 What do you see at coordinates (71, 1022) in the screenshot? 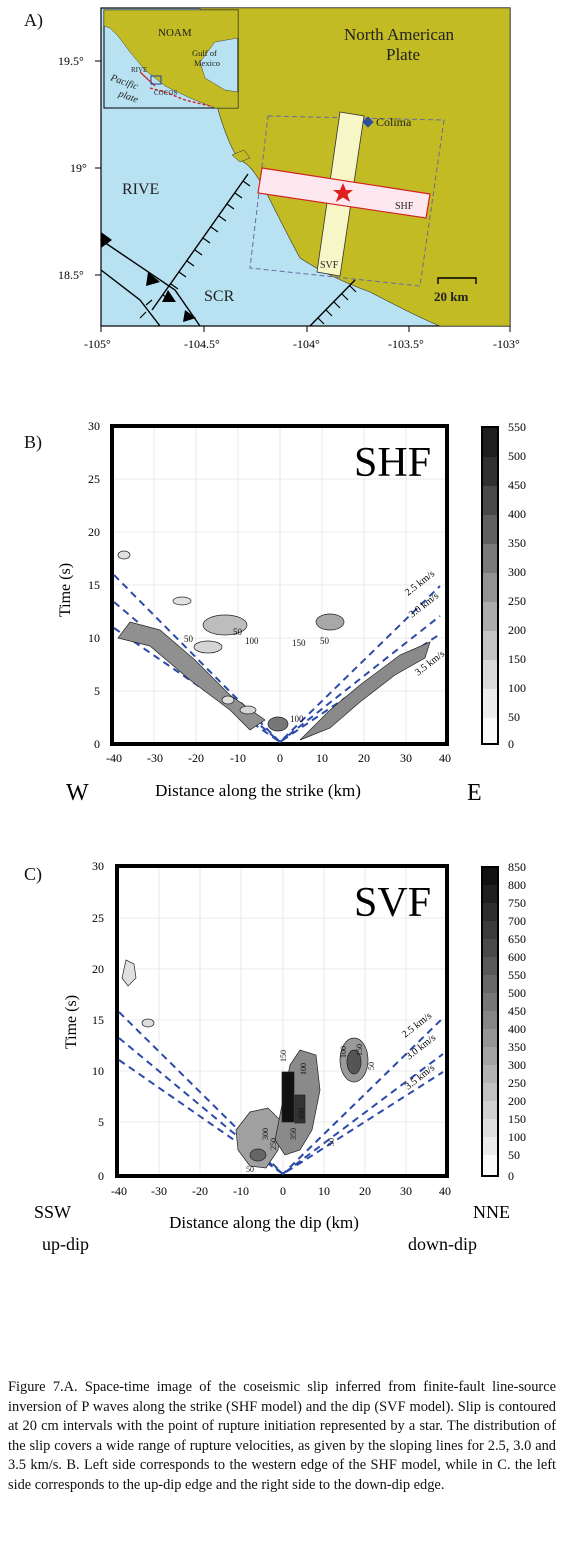
I see `svf-y-axis-title: Time (s)` at bounding box center [71, 1022].